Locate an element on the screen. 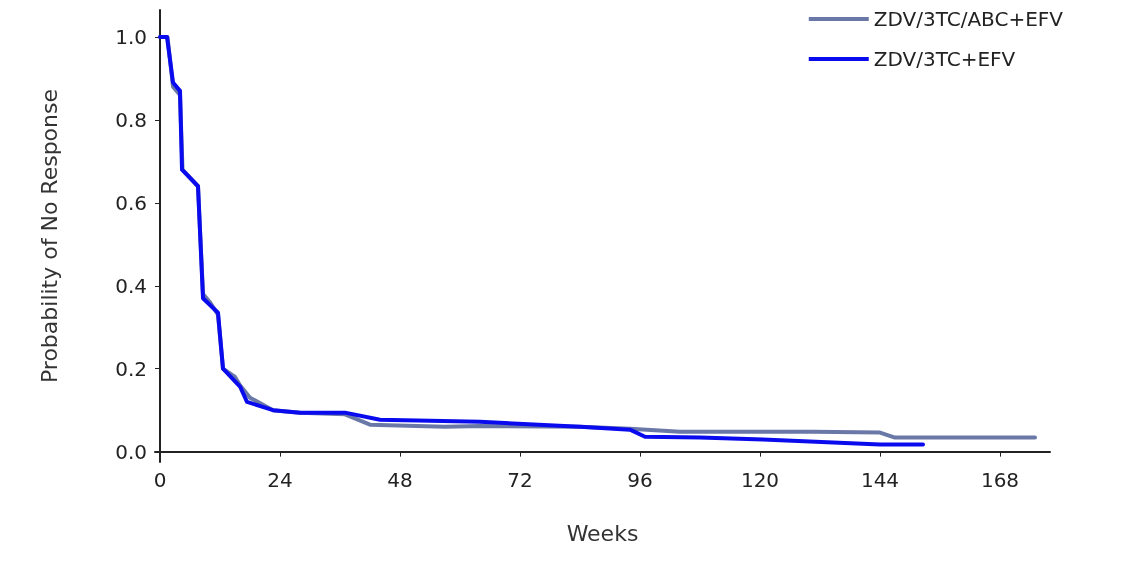  y-tick-label: 0.8 is located at coordinates (131, 119).